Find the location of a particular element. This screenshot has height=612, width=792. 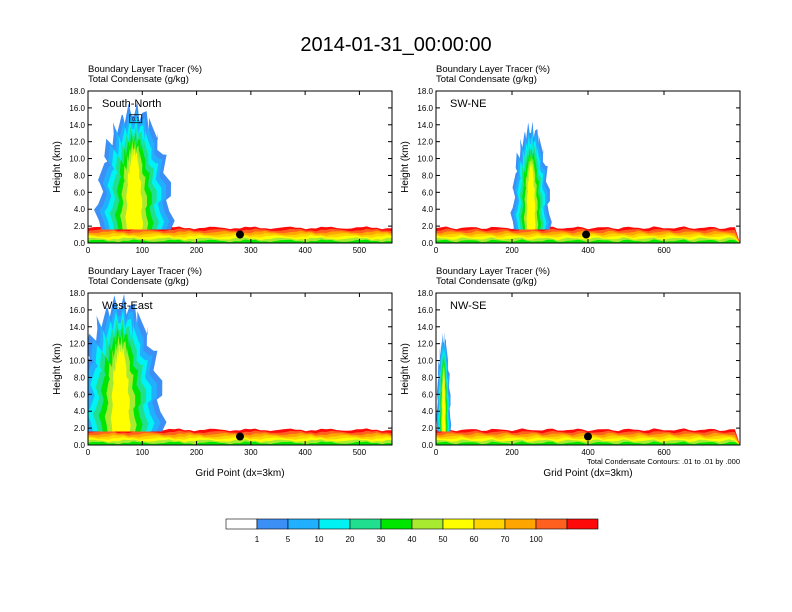

colorbar-label: 20 is located at coordinates (350, 539).